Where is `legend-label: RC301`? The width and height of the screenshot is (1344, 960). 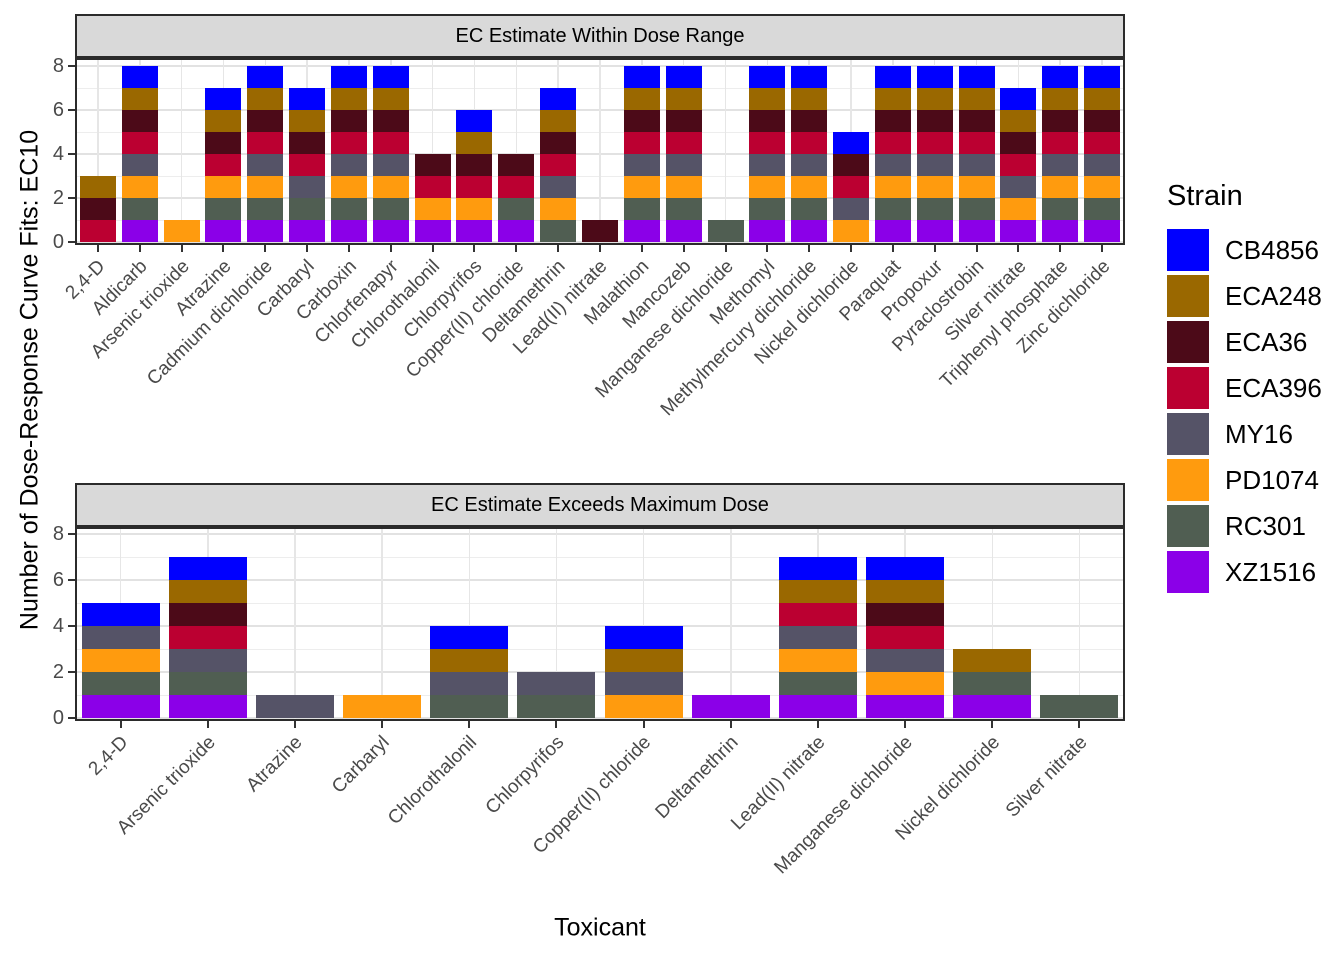 legend-label: RC301 is located at coordinates (1265, 525).